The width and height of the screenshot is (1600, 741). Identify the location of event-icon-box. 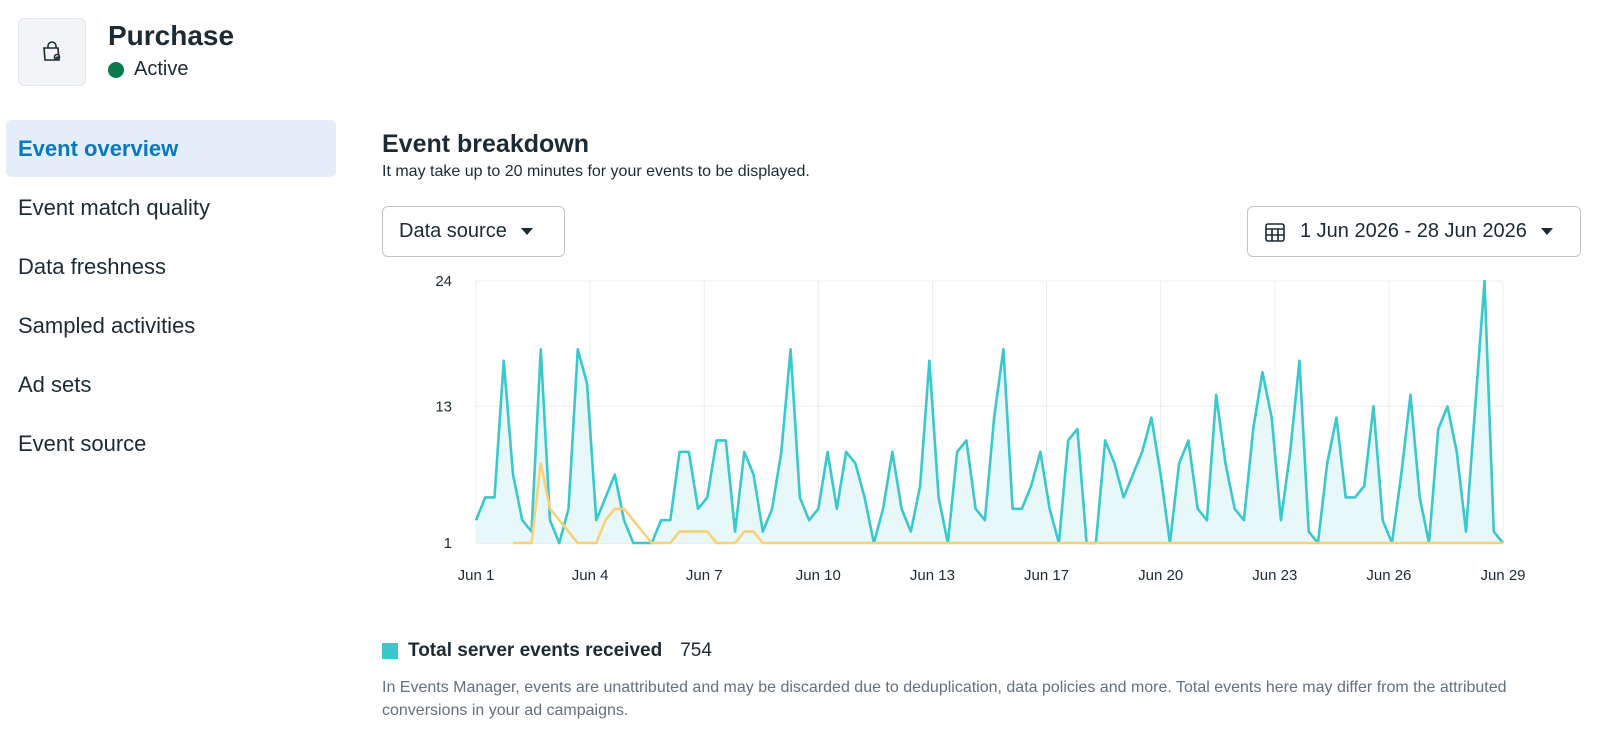
(52, 52).